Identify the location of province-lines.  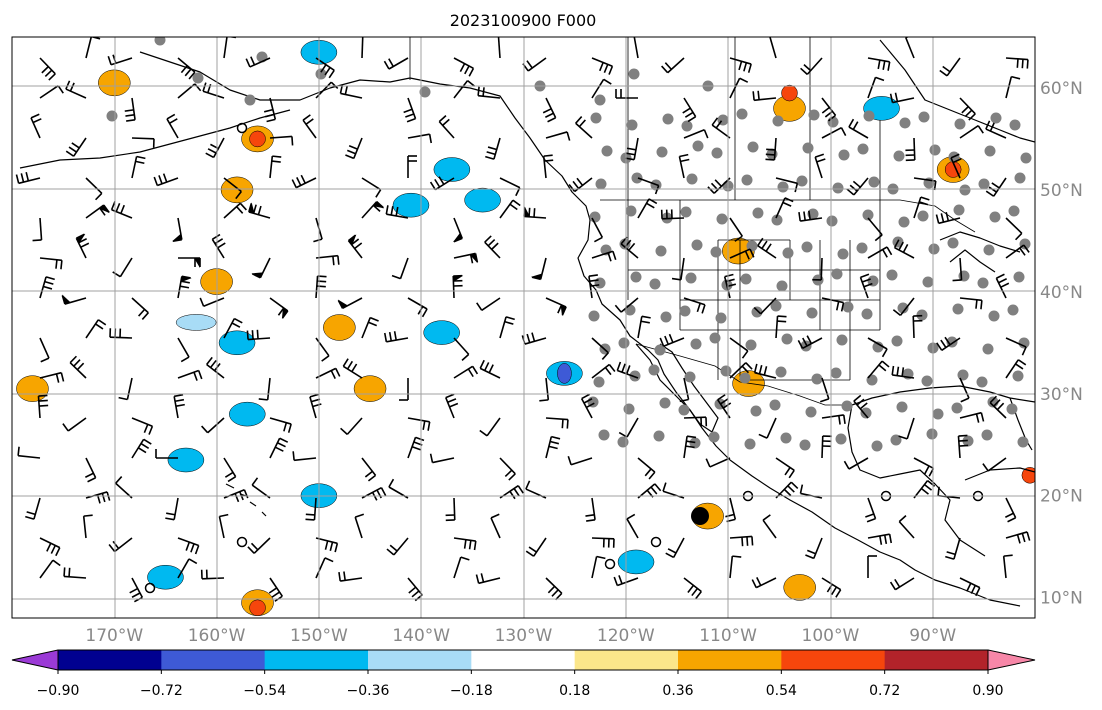
(754, 118).